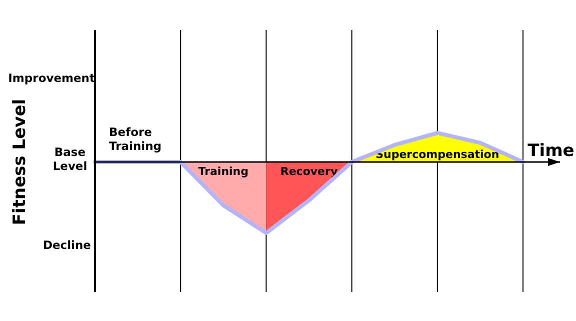 This screenshot has height=321, width=576. What do you see at coordinates (67, 245) in the screenshot?
I see `text: Decline` at bounding box center [67, 245].